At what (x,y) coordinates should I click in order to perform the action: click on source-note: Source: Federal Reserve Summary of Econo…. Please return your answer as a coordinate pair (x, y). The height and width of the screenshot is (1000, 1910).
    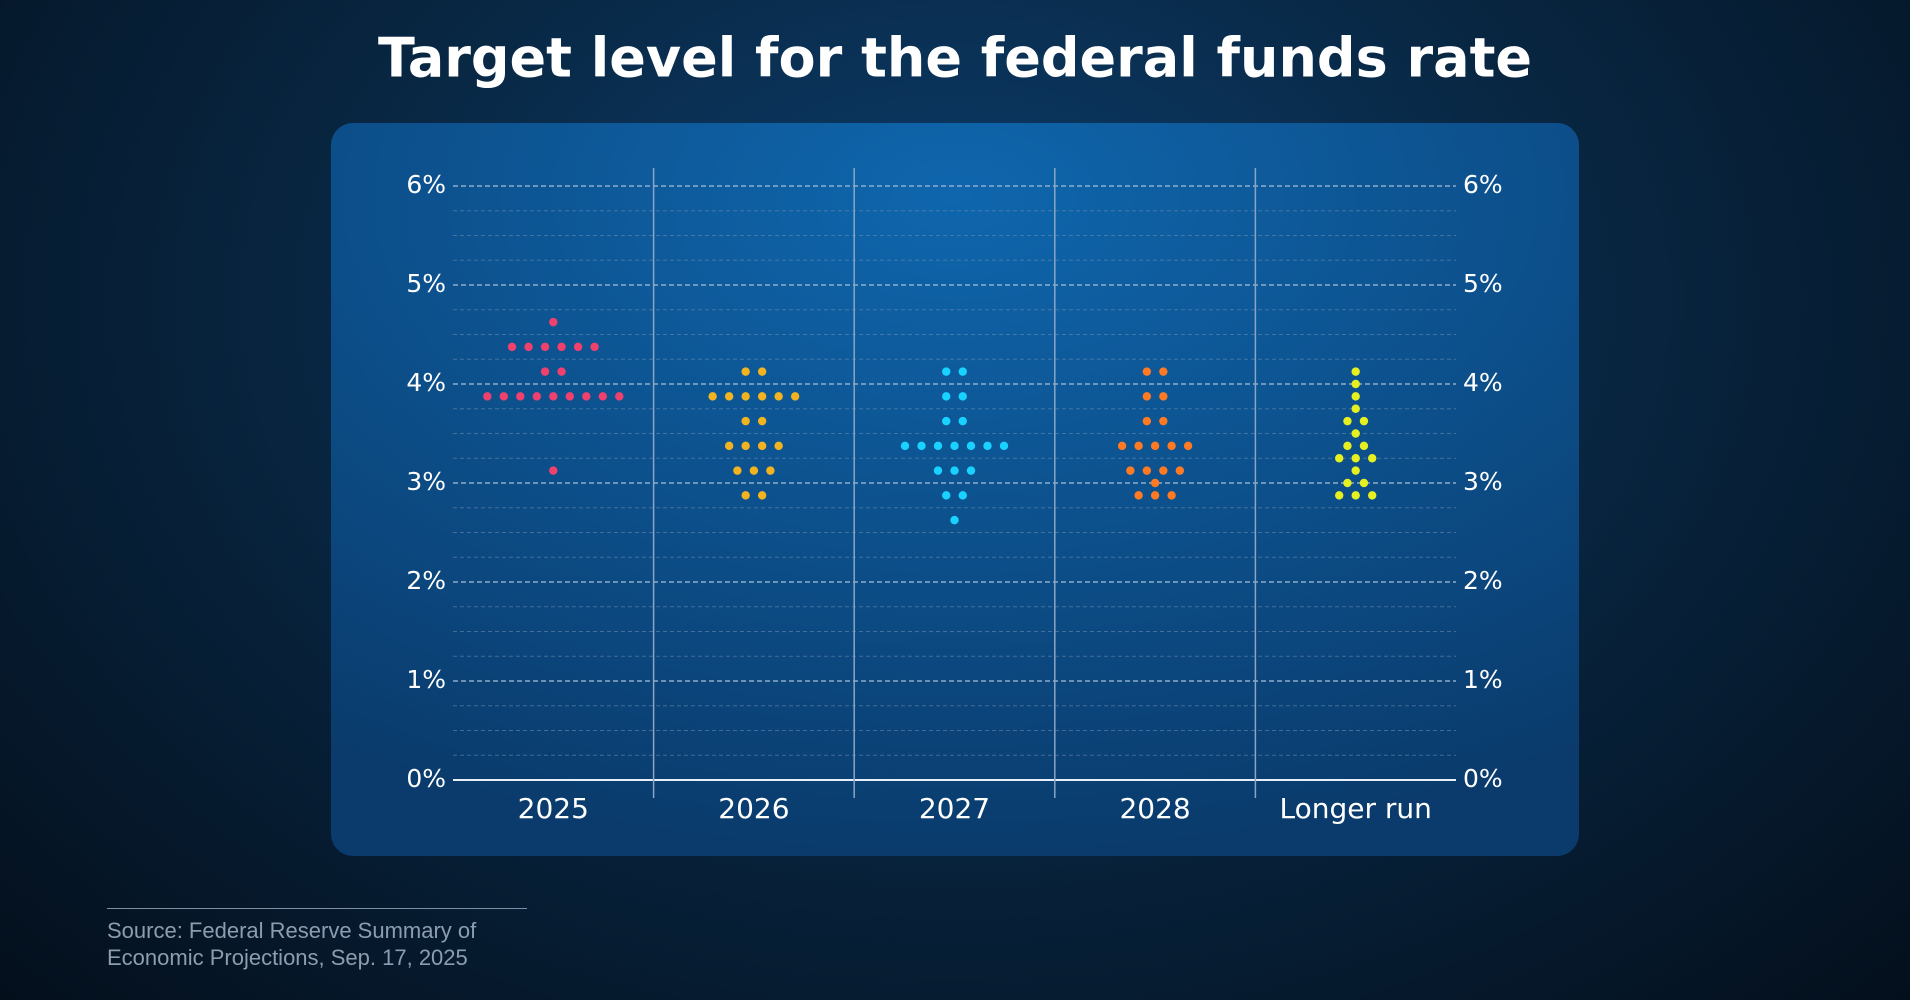
    Looking at the image, I should click on (317, 939).